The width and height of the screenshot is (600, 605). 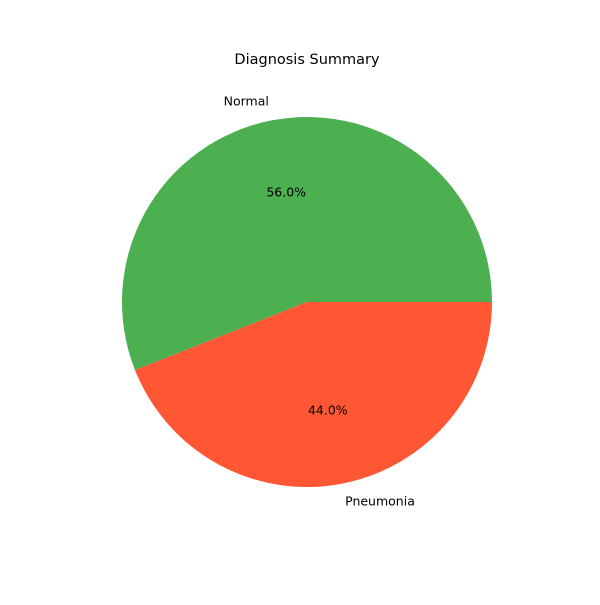 I want to click on pie-label-normal: Normal, so click(x=246, y=101).